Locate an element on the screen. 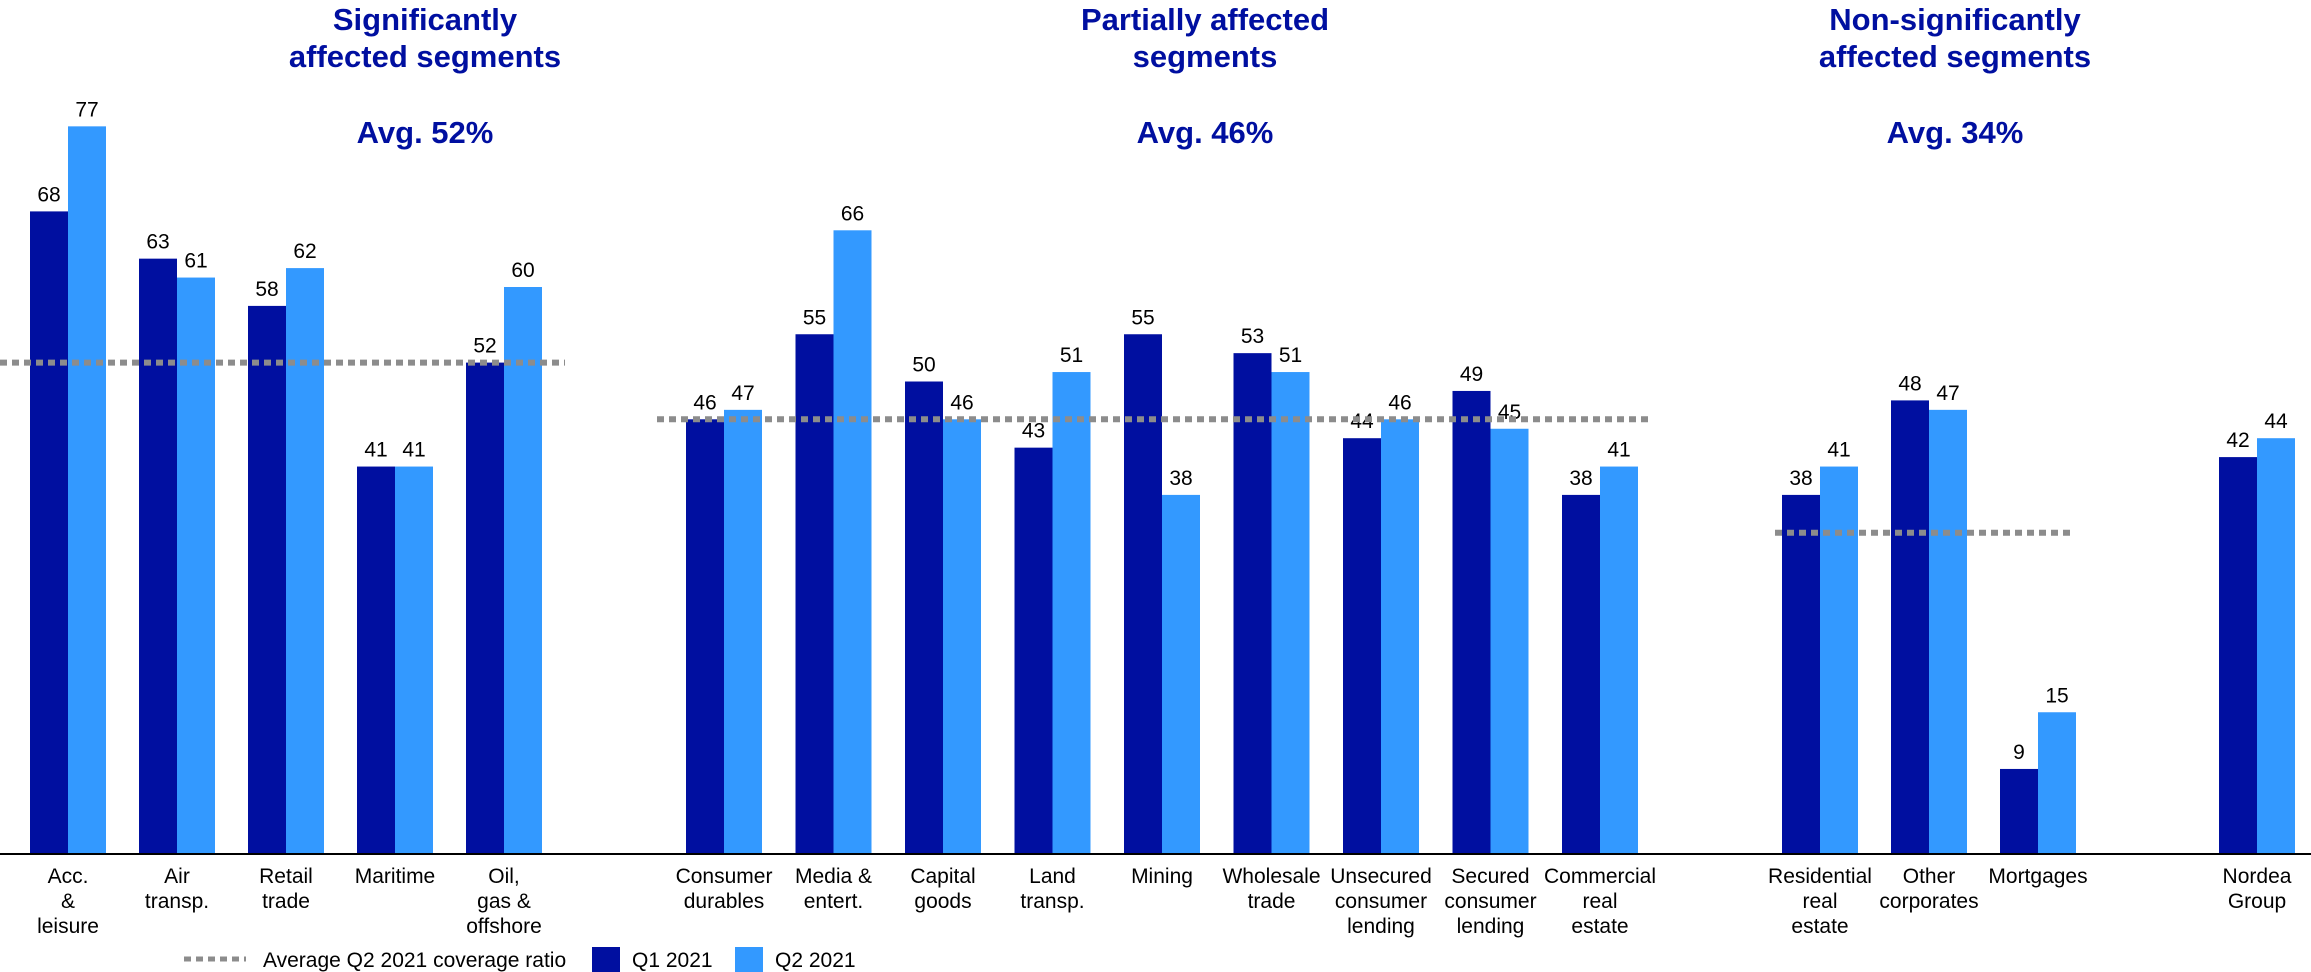 The width and height of the screenshot is (2311, 972). category-label: goods is located at coordinates (942, 901).